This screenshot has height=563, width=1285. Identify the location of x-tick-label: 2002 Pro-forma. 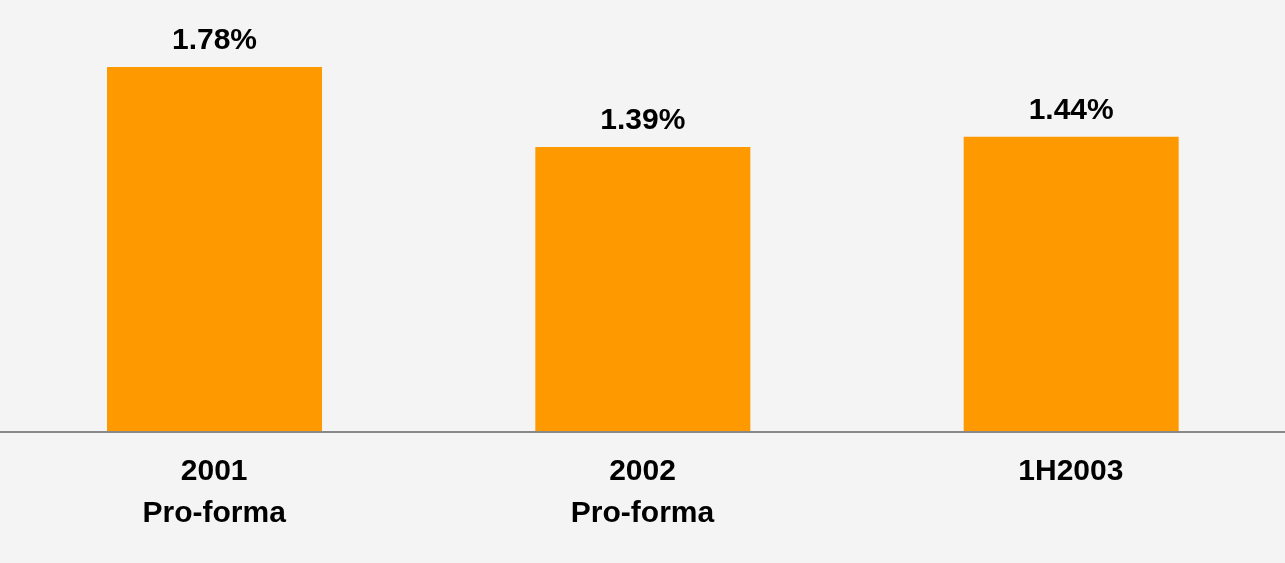
(642, 490).